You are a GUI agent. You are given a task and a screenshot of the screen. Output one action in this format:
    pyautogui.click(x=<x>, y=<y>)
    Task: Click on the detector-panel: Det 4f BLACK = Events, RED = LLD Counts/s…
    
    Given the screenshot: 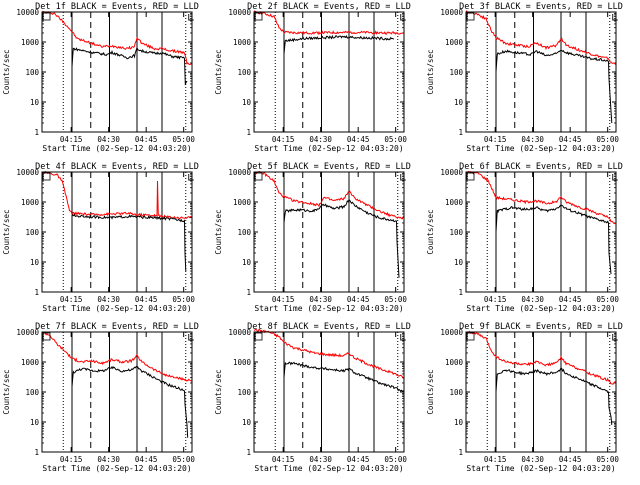 What is the action you would take?
    pyautogui.click(x=100, y=237)
    